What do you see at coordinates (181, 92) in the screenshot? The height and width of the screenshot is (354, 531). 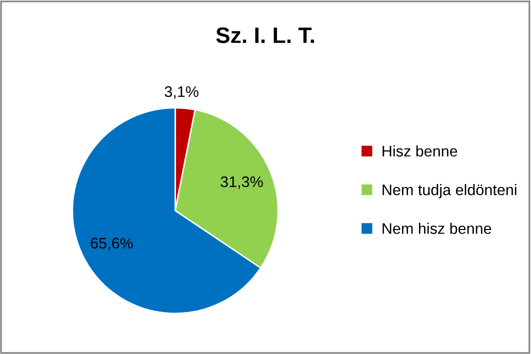 I see `data-label: 3,1%` at bounding box center [181, 92].